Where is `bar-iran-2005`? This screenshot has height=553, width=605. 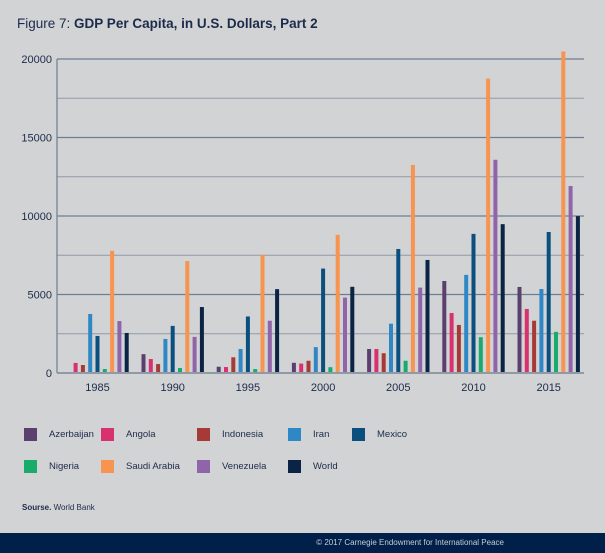
bar-iran-2005 is located at coordinates (391, 348).